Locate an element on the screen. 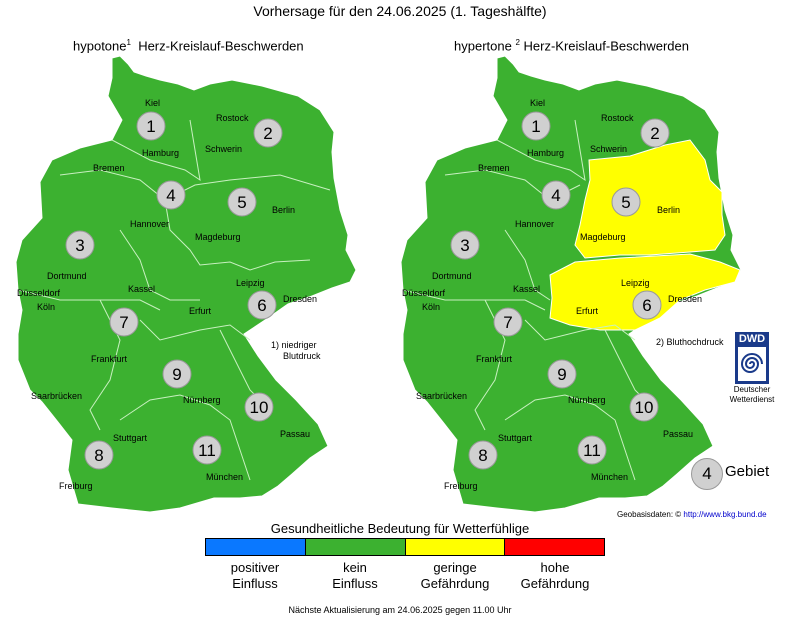 This screenshot has height=620, width=800. region-marker-2: 2 is located at coordinates (268, 133).